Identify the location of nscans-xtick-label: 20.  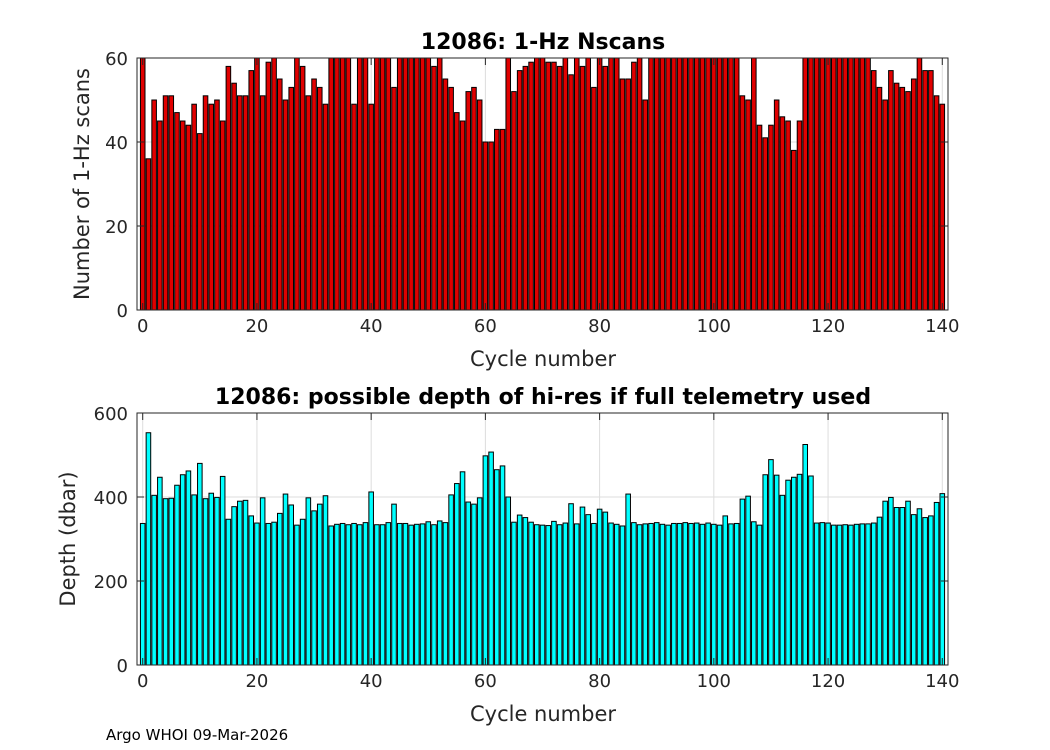
(256, 326).